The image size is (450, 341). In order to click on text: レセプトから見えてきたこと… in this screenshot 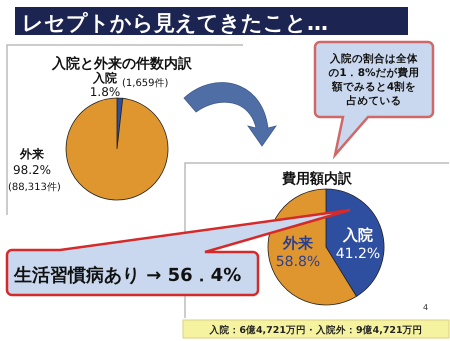, I will do `click(175, 23)`.